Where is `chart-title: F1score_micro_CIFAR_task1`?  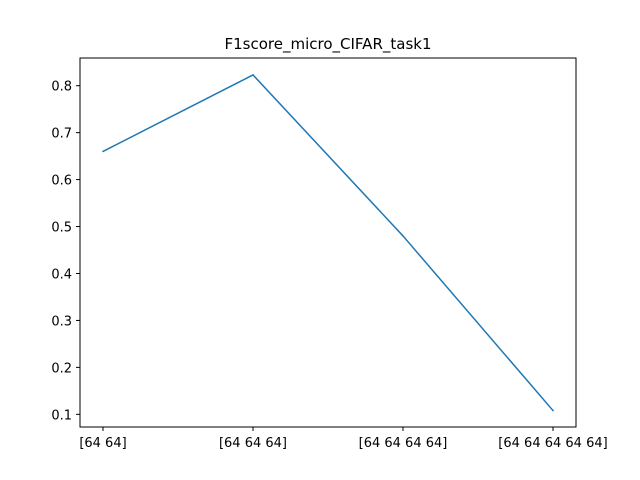
chart-title: F1score_micro_CIFAR_task1 is located at coordinates (328, 44).